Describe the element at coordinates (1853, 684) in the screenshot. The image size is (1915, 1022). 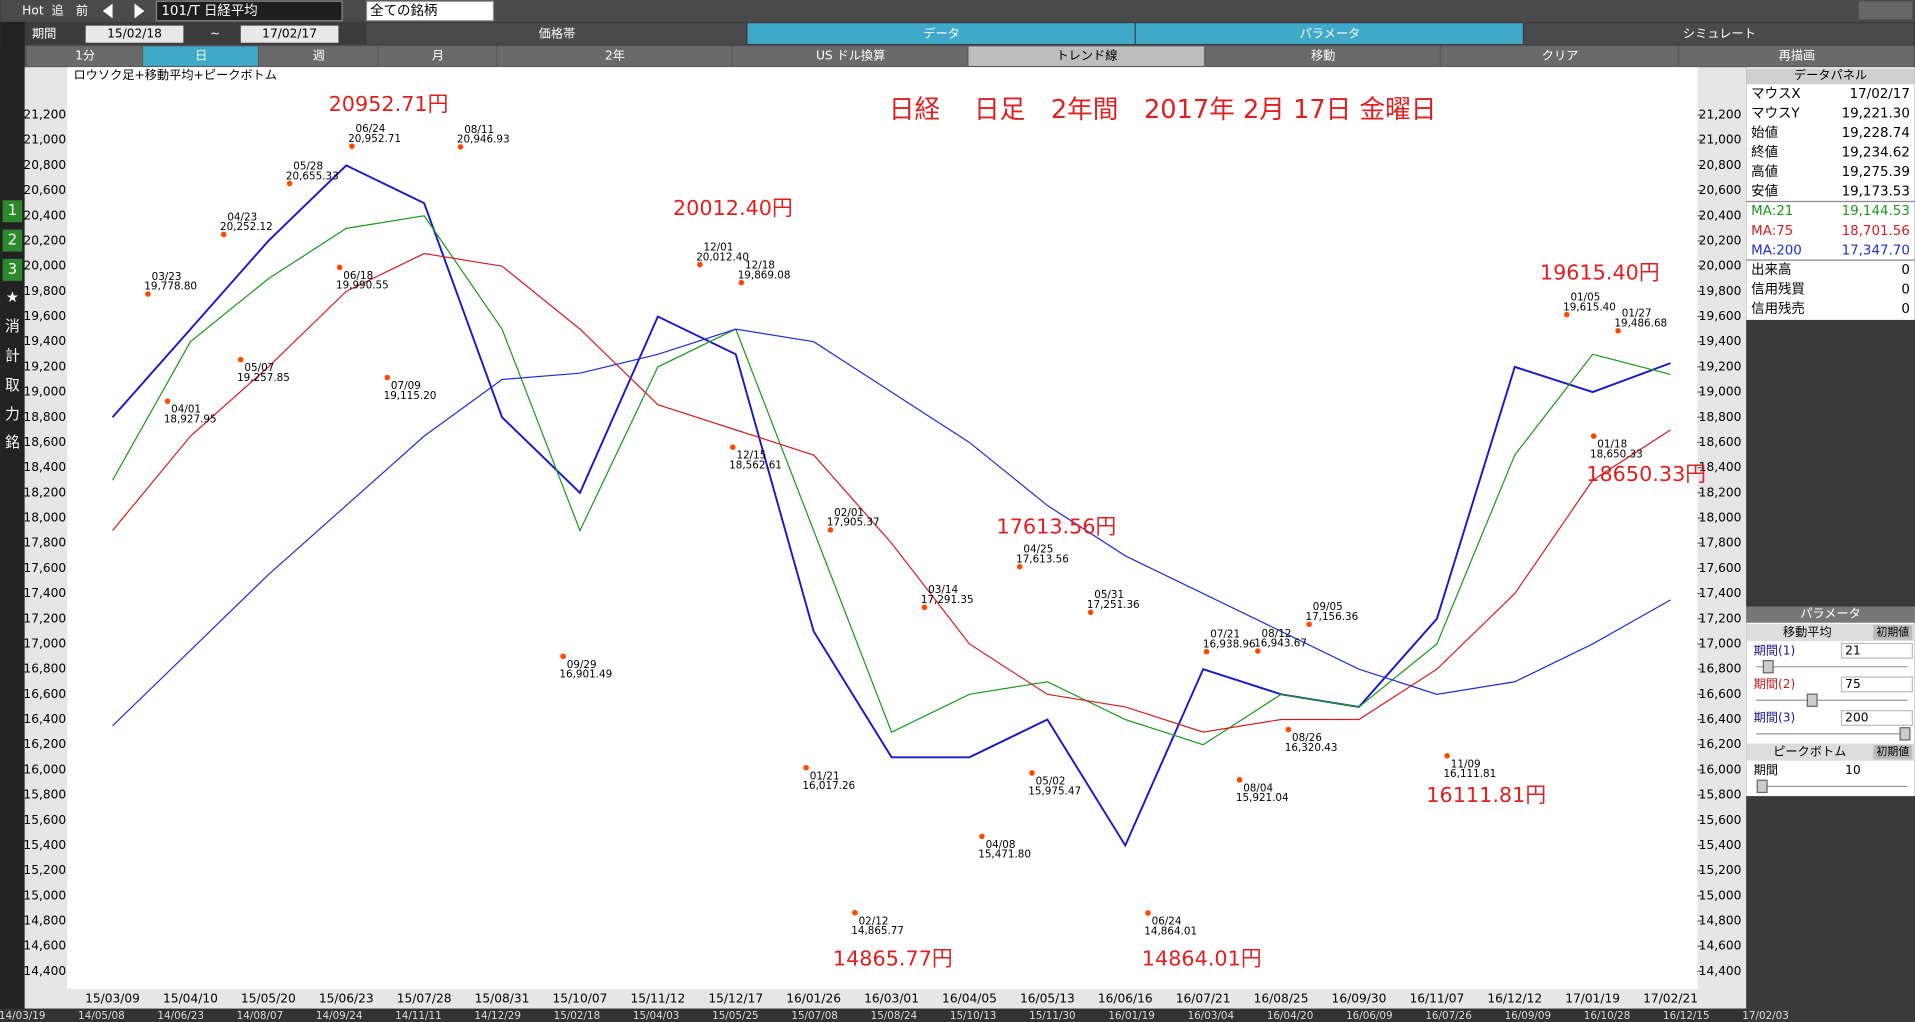
I see `param-value: 75` at that location.